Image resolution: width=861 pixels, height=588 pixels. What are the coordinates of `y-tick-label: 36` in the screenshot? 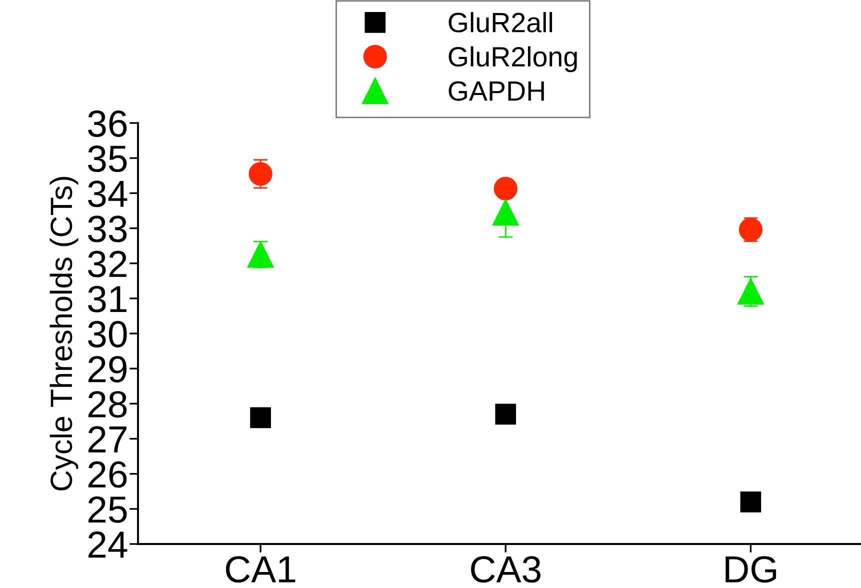 It's located at (107, 123).